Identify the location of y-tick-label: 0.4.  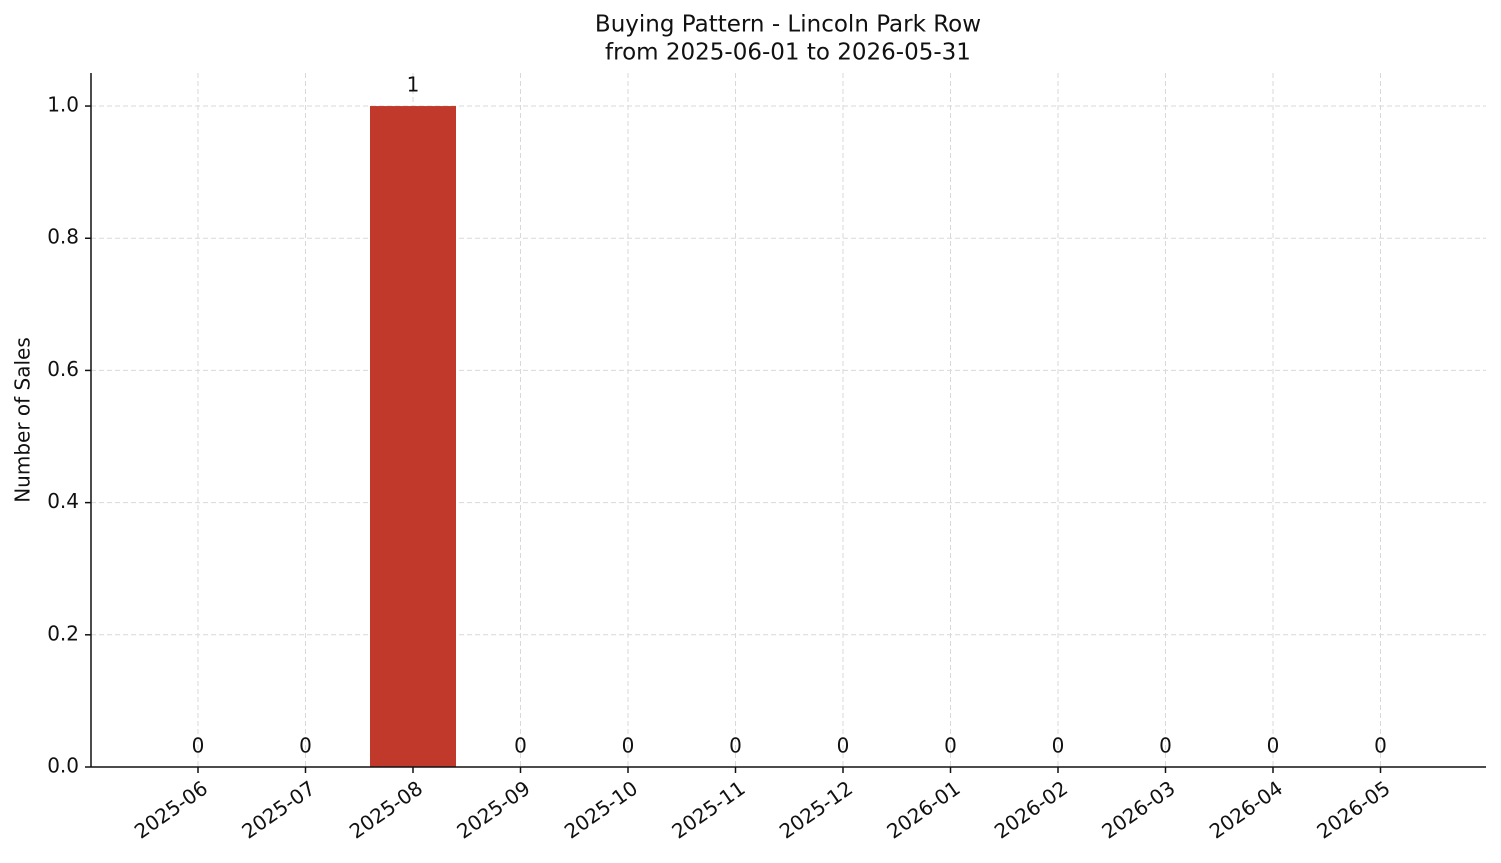
(63, 501).